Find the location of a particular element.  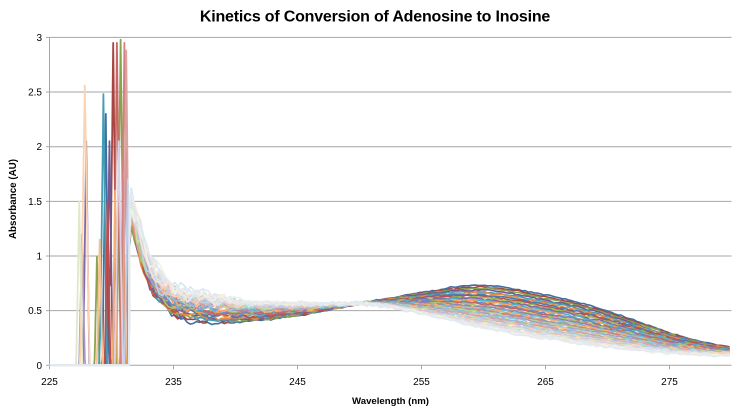

svg-text: 255 is located at coordinates (421, 382).